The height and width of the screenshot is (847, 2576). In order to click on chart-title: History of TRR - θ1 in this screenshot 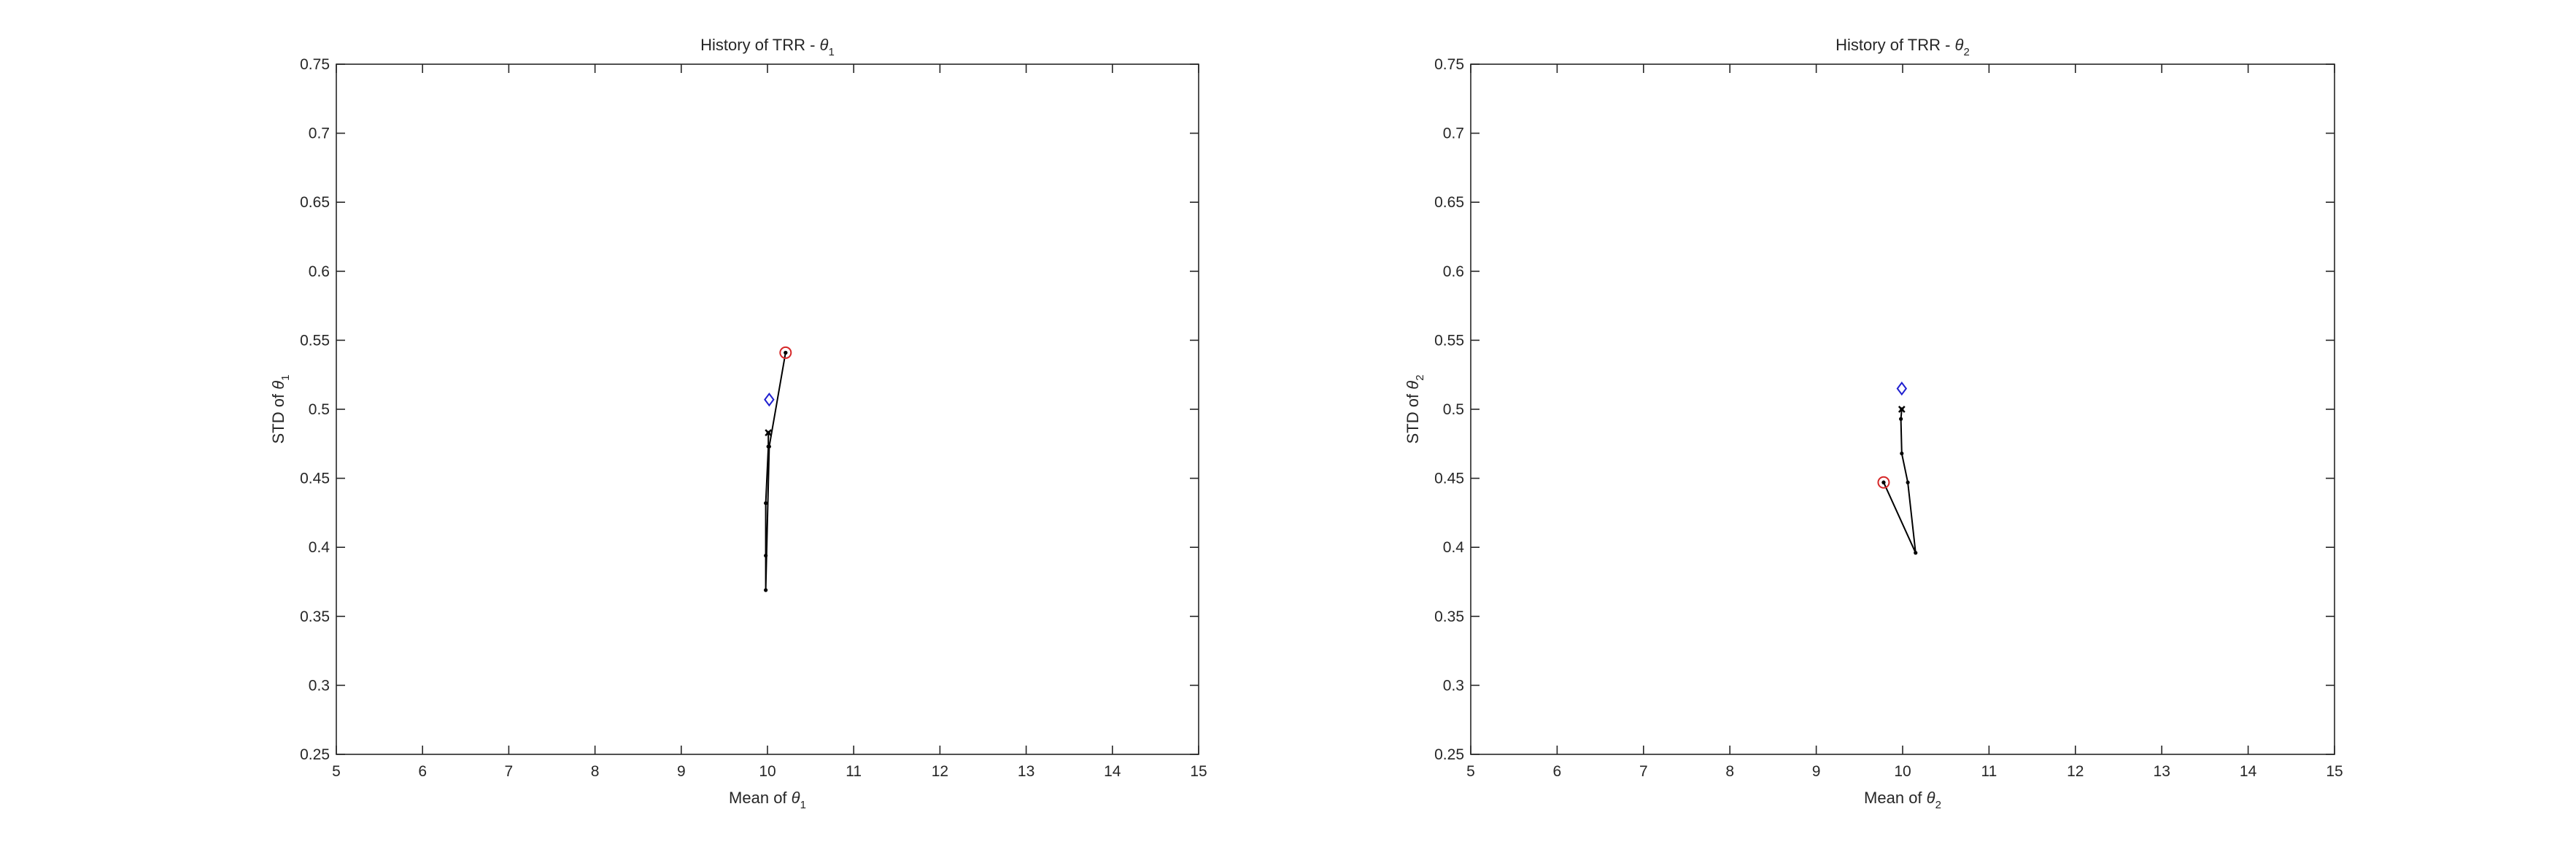, I will do `click(767, 47)`.